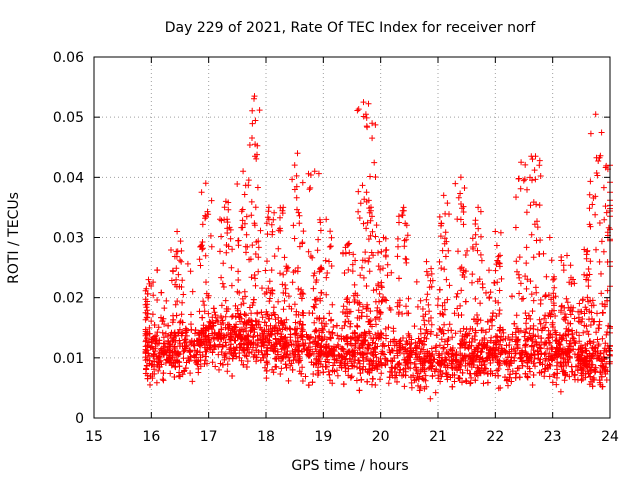 This screenshot has height=480, width=640. What do you see at coordinates (349, 466) in the screenshot?
I see `x-axis-label: GPS time / hours` at bounding box center [349, 466].